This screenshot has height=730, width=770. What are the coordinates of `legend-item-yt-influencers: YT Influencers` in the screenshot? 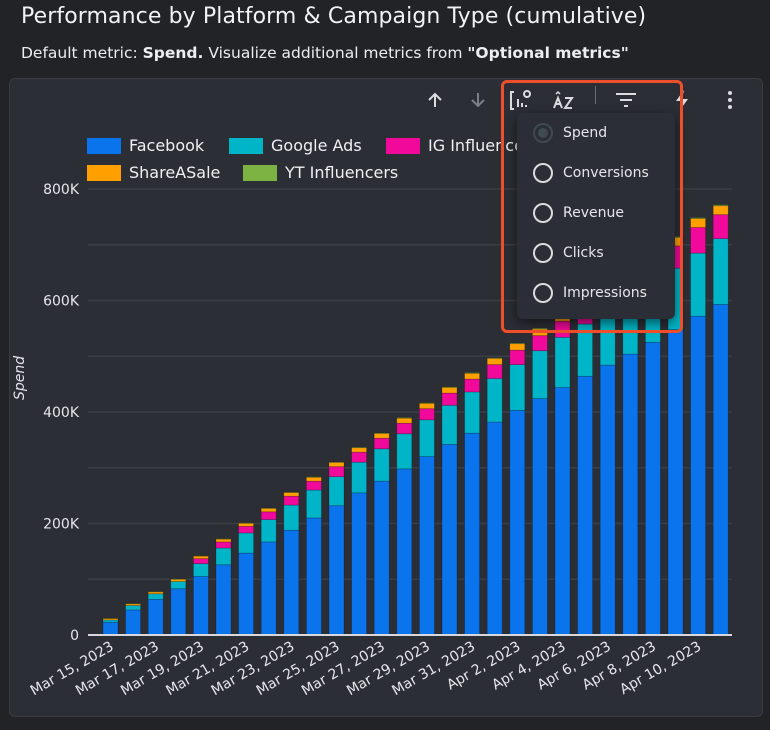 It's located at (320, 172).